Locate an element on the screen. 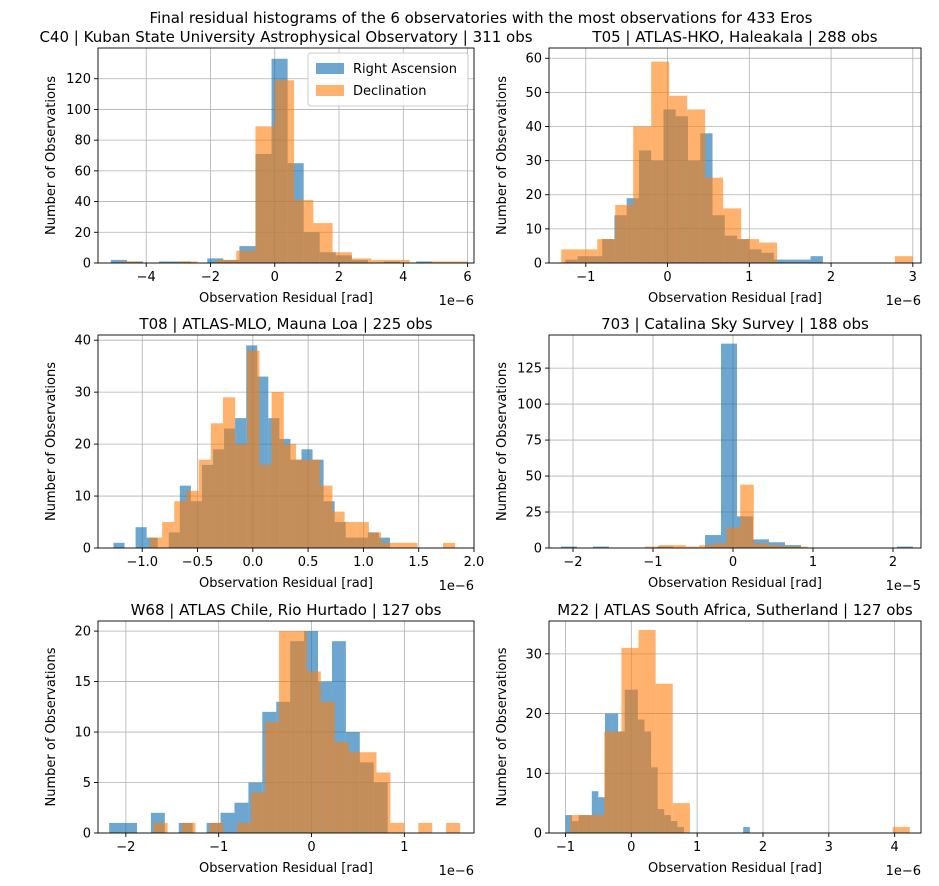 The height and width of the screenshot is (886, 939). legend-label-declination: Declination is located at coordinates (390, 91).